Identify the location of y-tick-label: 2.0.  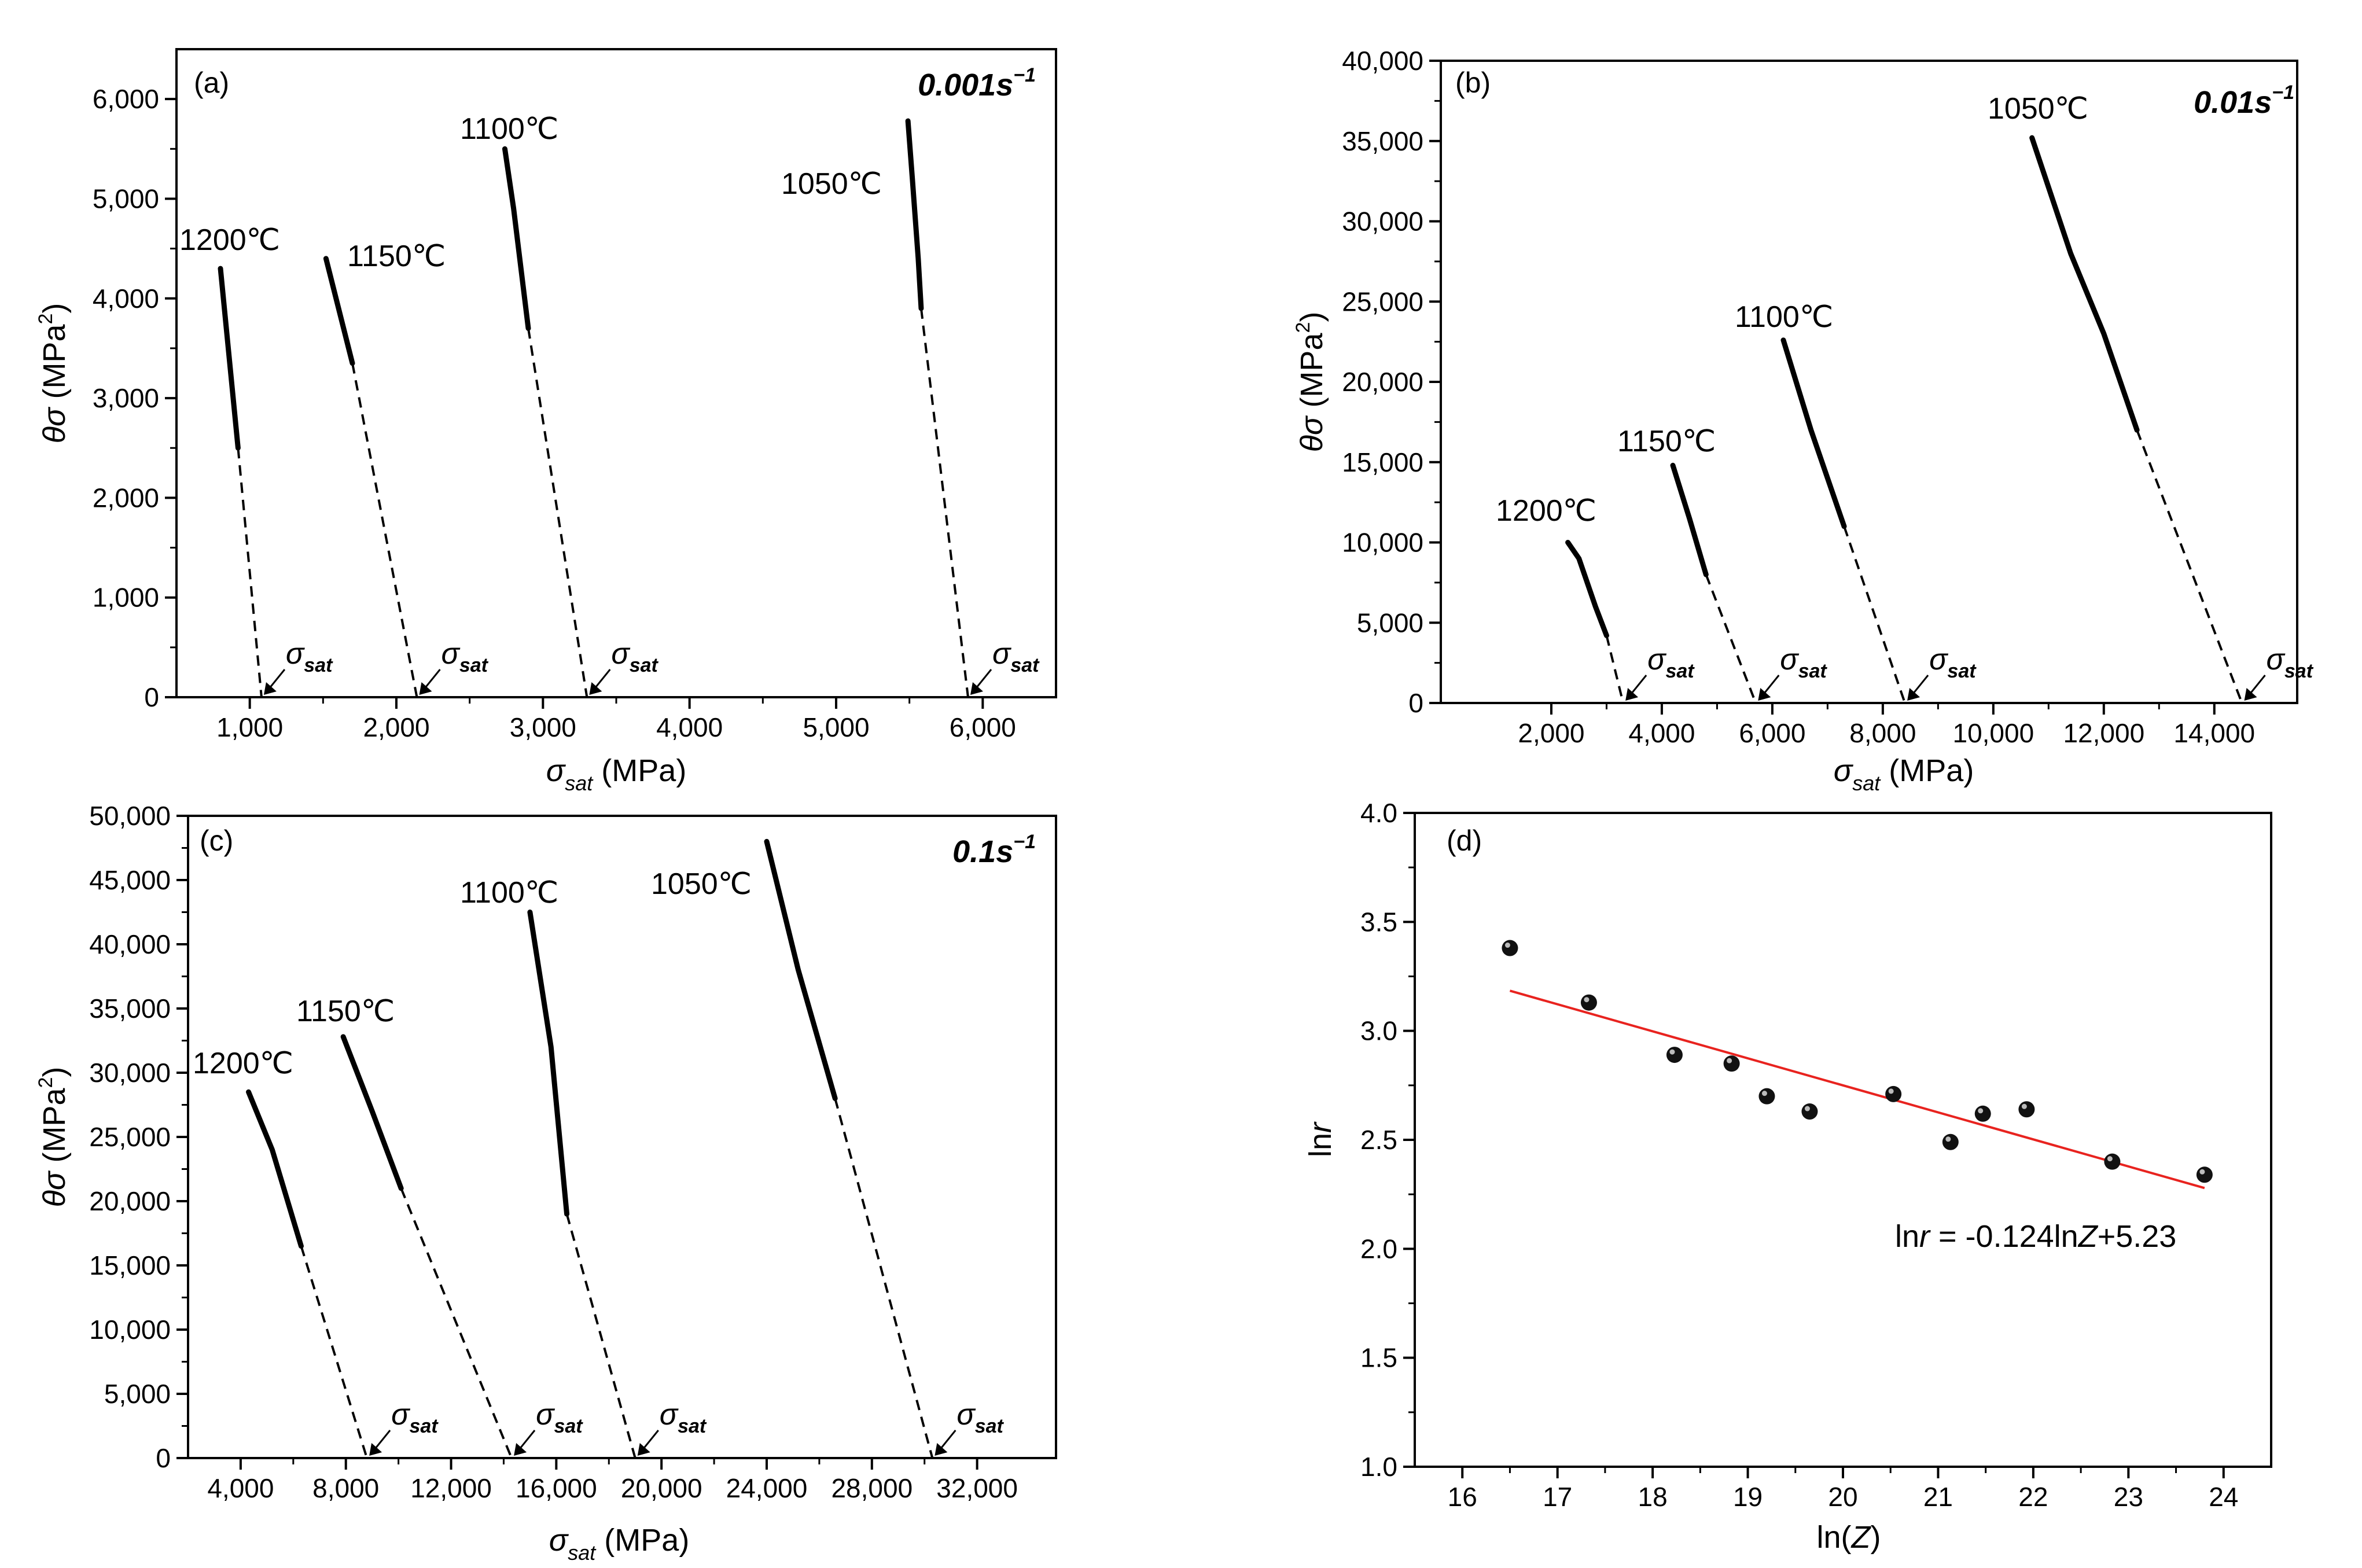
(1379, 1249).